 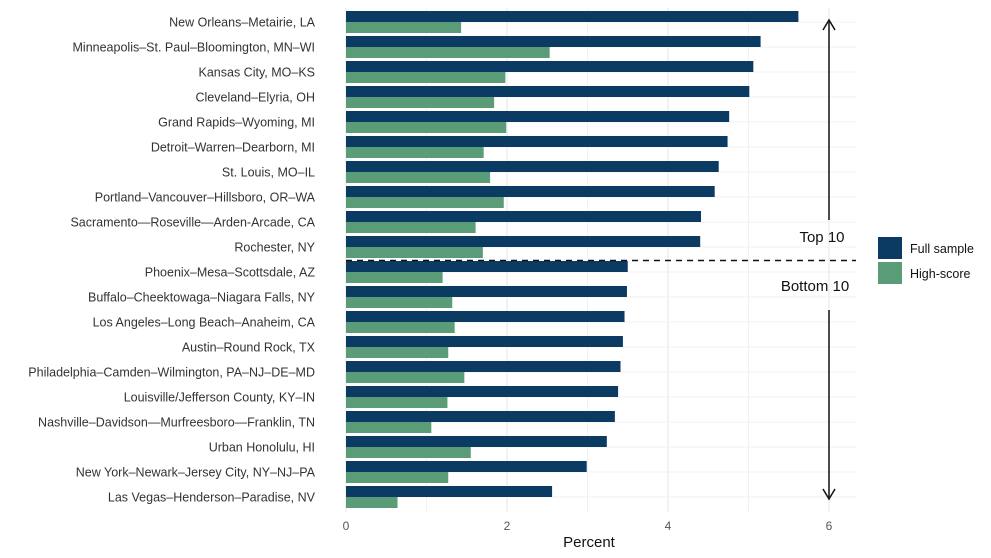 I want to click on legend-swatch-high-score, so click(x=890, y=273).